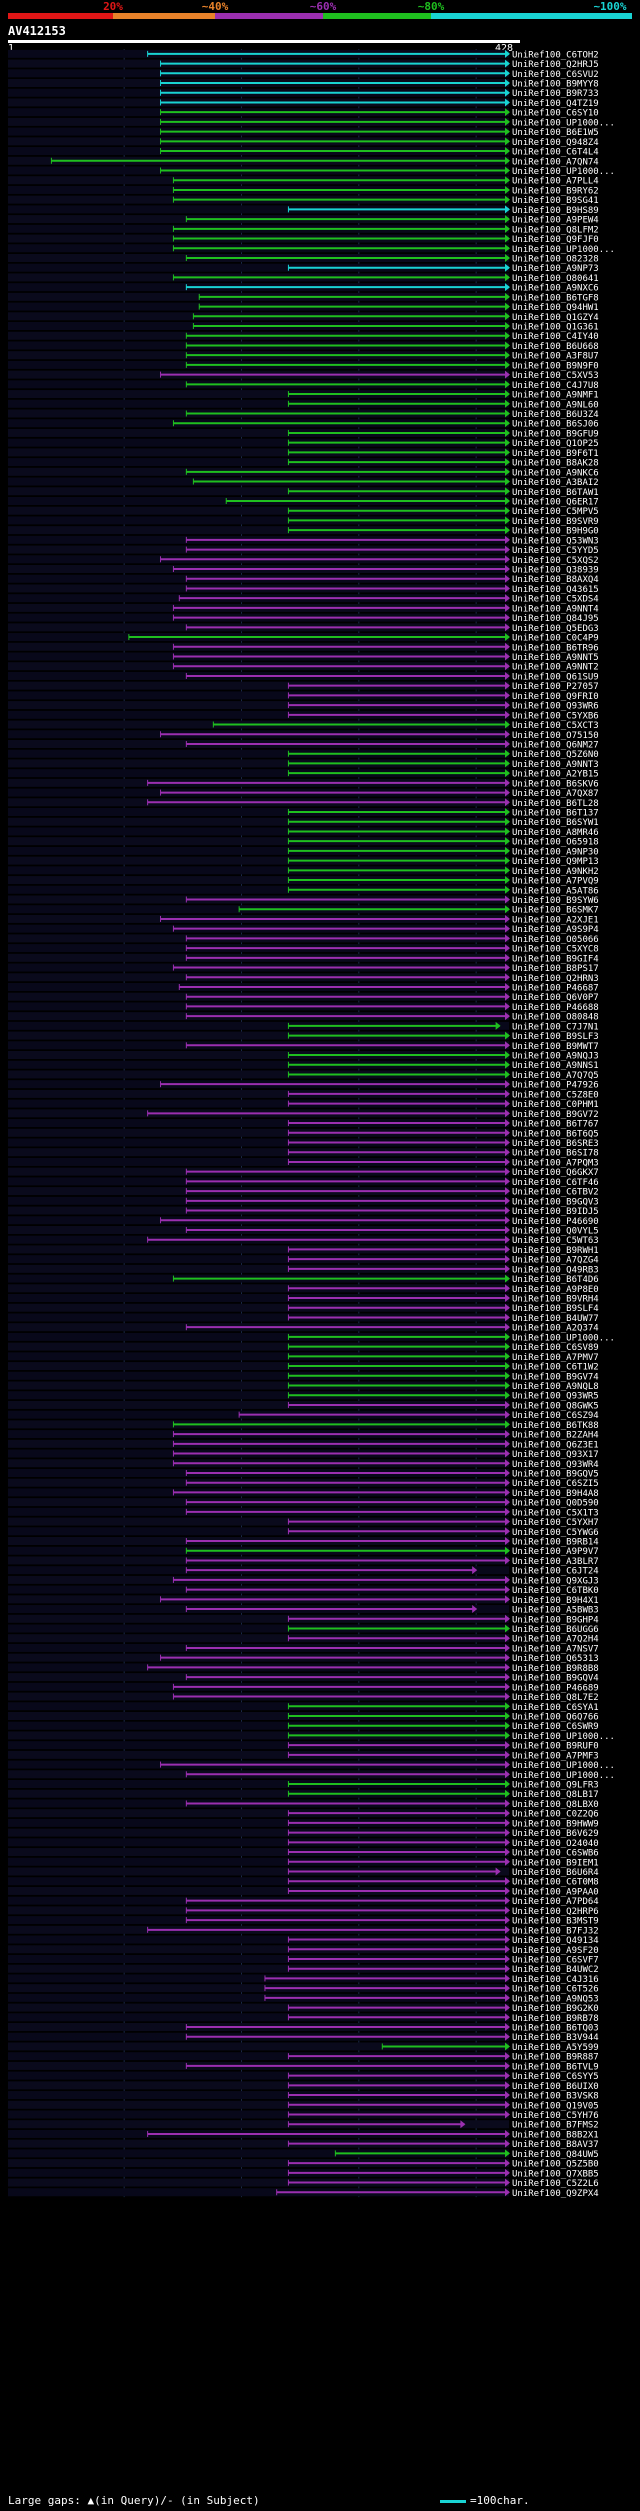 This screenshot has height=2511, width=640. I want to click on hit-label: UniRef100_A9NKC6, so click(555, 473).